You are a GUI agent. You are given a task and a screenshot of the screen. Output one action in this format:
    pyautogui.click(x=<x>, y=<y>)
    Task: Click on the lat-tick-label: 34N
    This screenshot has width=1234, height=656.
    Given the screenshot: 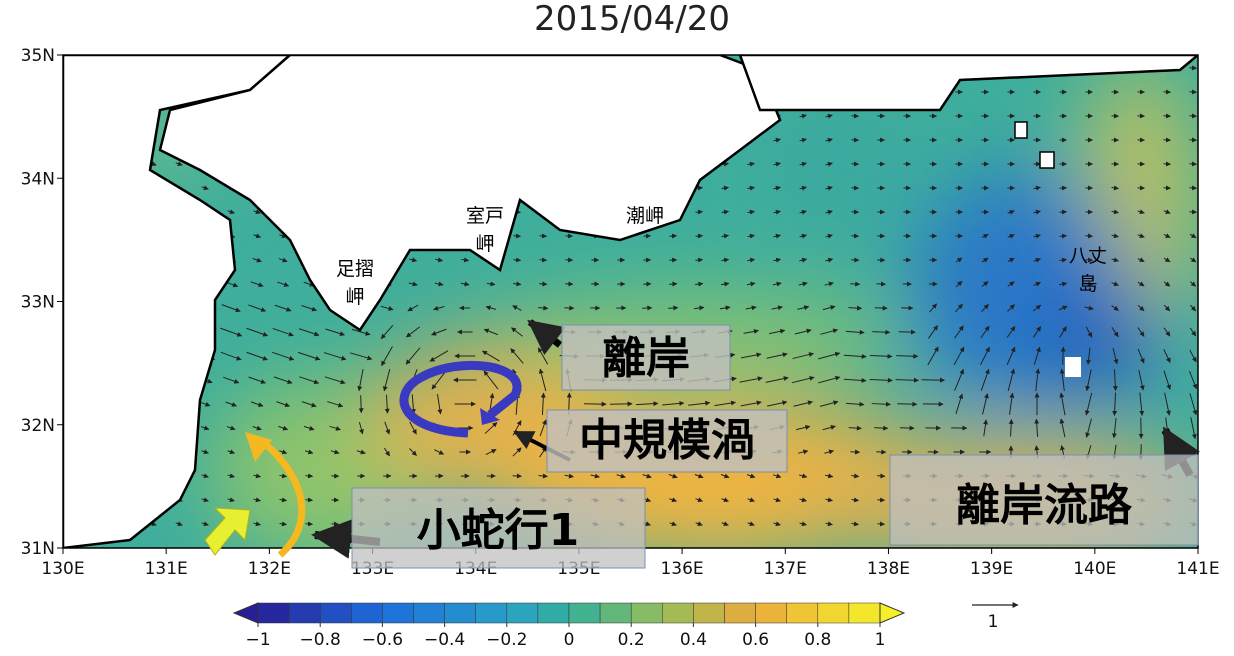 What is the action you would take?
    pyautogui.click(x=38, y=179)
    